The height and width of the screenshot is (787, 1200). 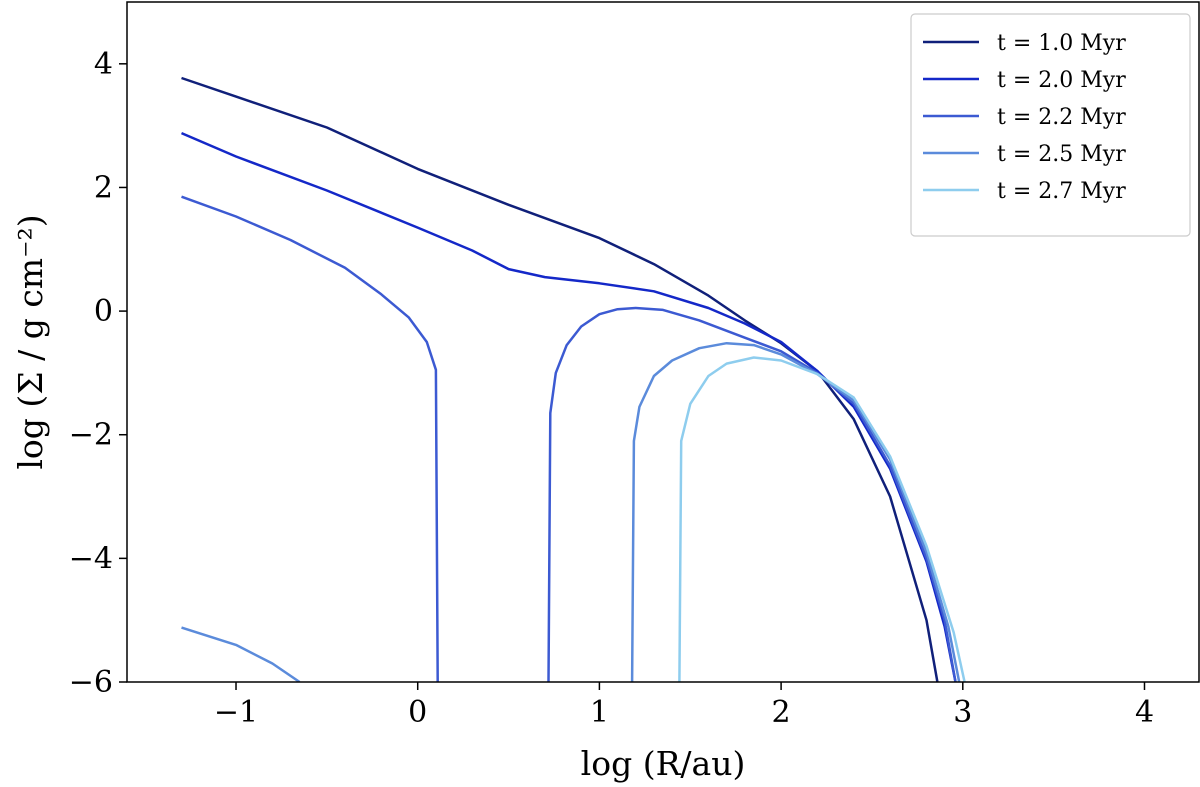 What do you see at coordinates (236, 712) in the screenshot?
I see `x-tick-label: −1` at bounding box center [236, 712].